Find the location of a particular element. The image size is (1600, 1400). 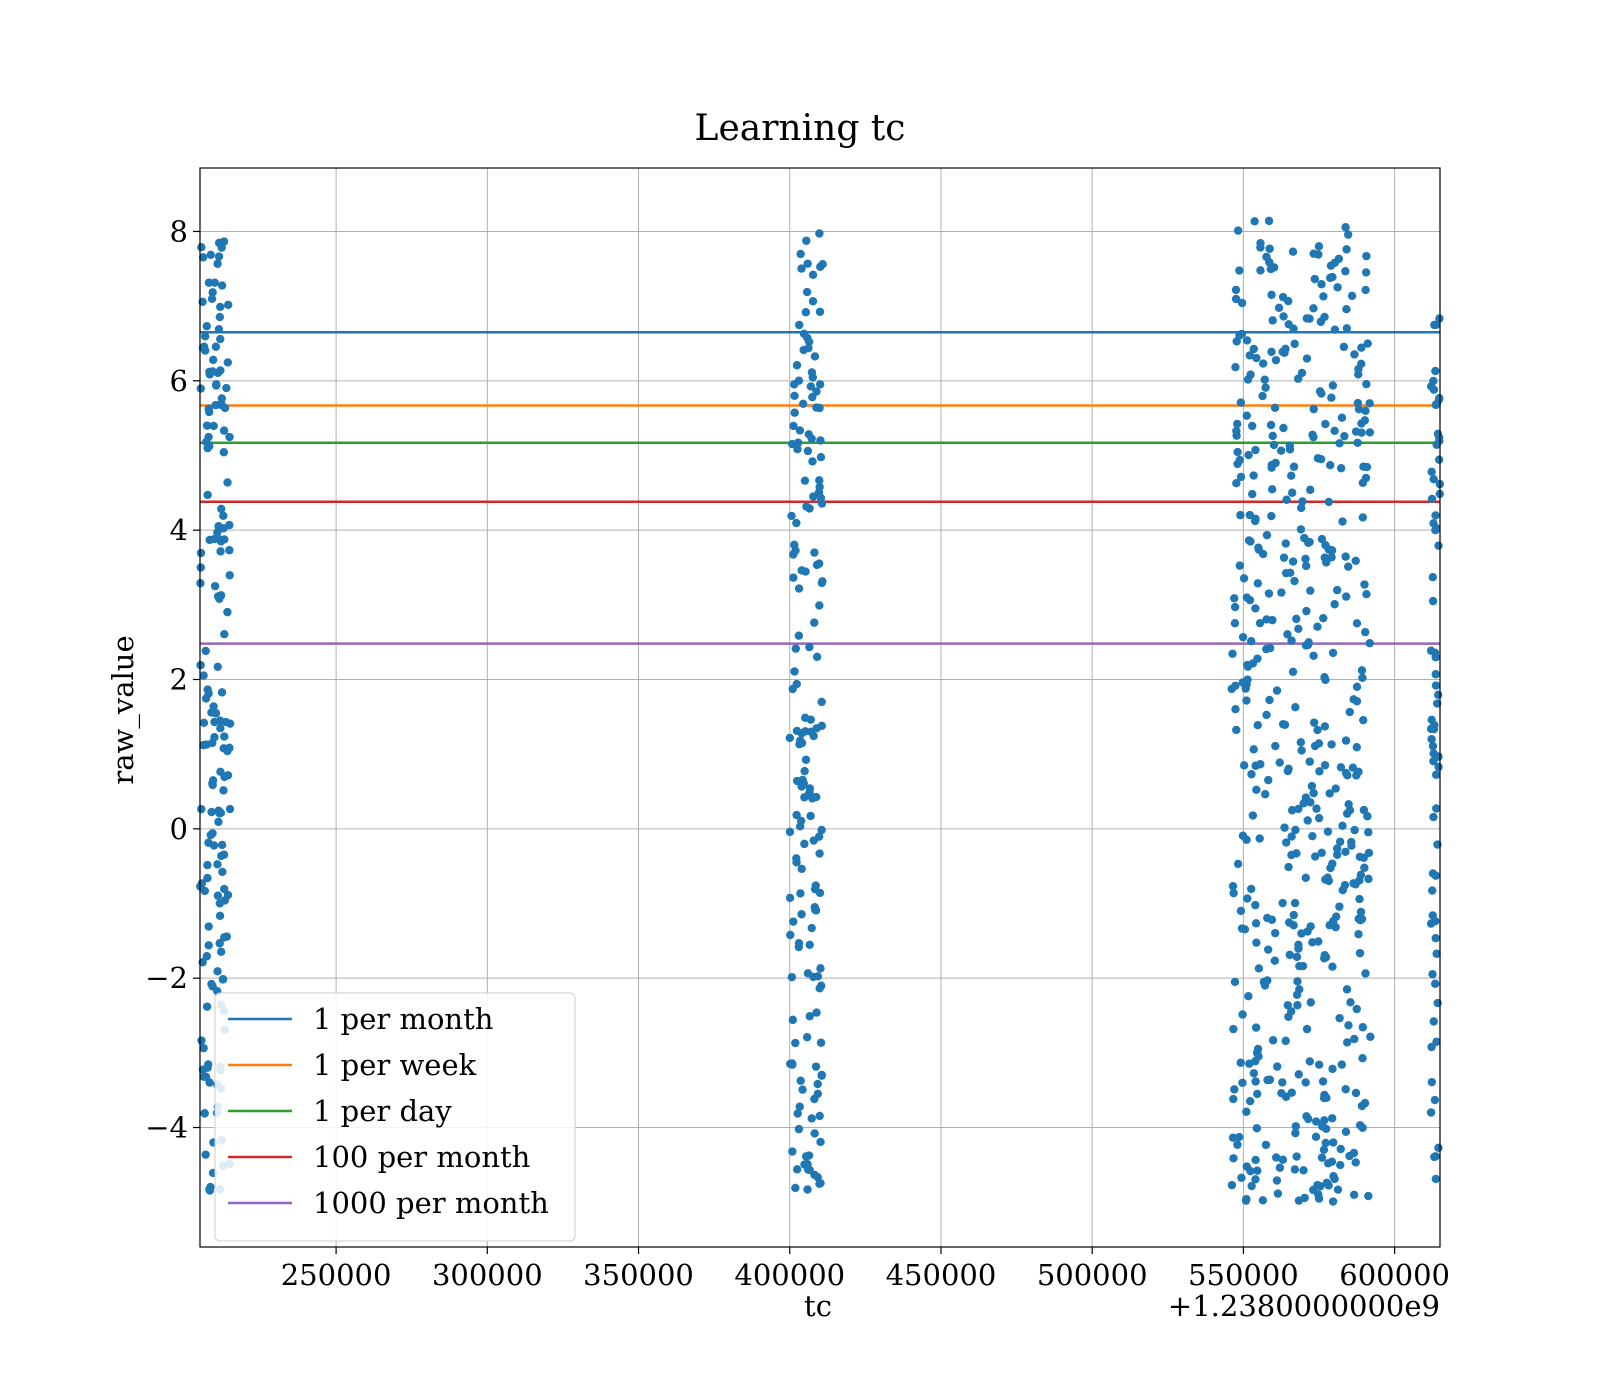

y-tick-label: 8 is located at coordinates (179, 231).